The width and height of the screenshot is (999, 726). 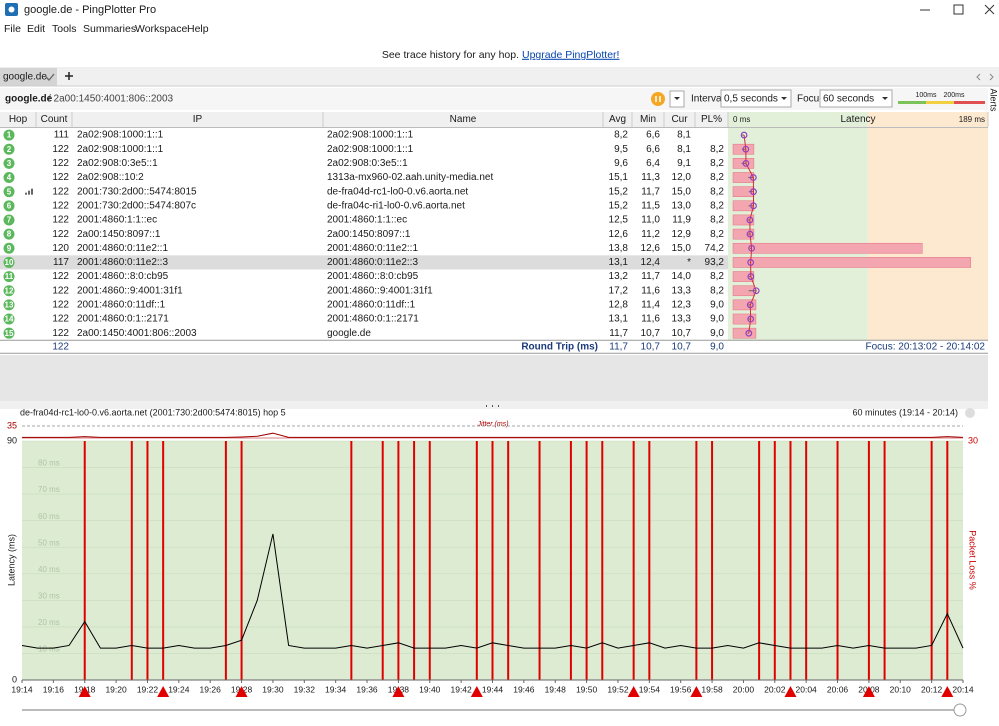 What do you see at coordinates (650, 177) in the screenshot?
I see `value-cell: 11,3` at bounding box center [650, 177].